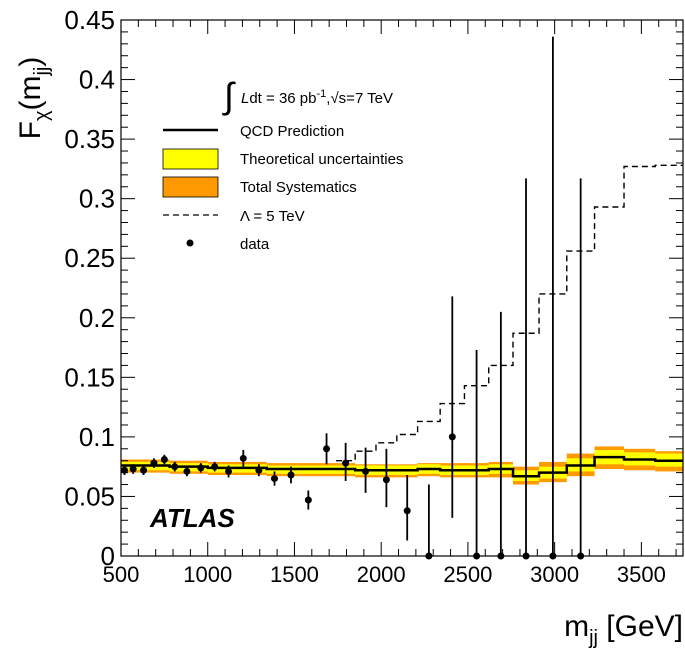  What do you see at coordinates (97, 80) in the screenshot?
I see `y-tick-label: 0.4` at bounding box center [97, 80].